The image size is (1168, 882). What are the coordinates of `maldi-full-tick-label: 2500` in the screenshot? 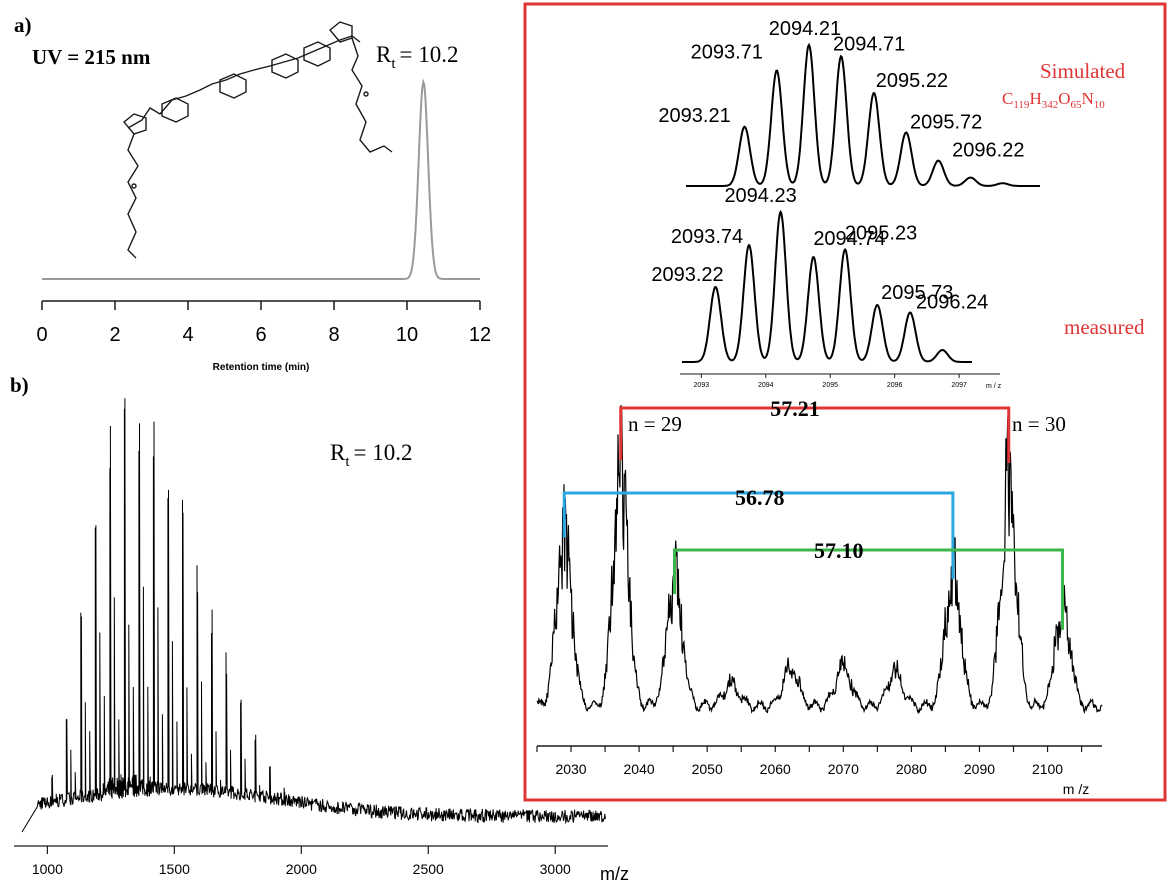 It's located at (428, 869).